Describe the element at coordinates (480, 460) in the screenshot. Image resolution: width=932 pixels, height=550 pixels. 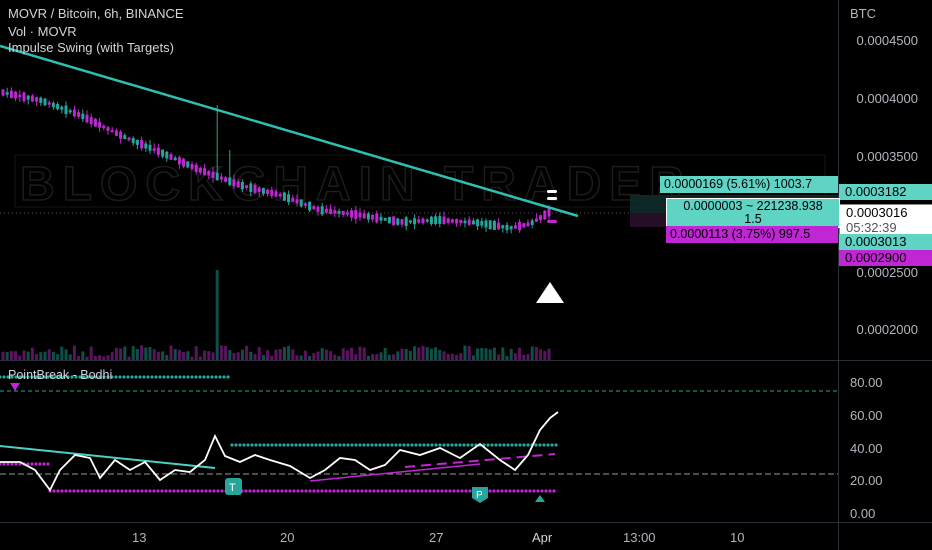
I see `osc-magenta-dashed` at that location.